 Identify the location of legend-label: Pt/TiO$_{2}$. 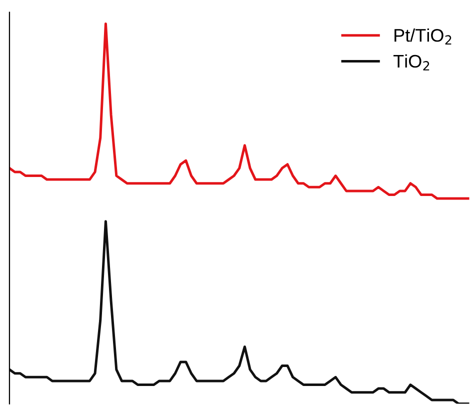
(423, 36).